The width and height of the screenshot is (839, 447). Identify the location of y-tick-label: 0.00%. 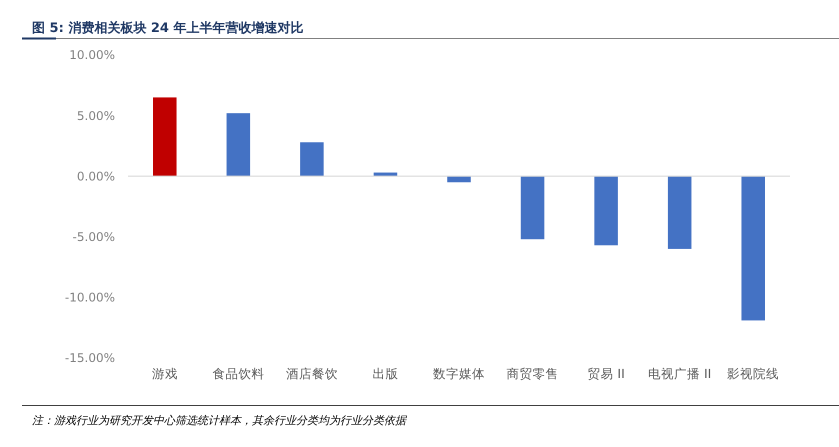
(95, 176).